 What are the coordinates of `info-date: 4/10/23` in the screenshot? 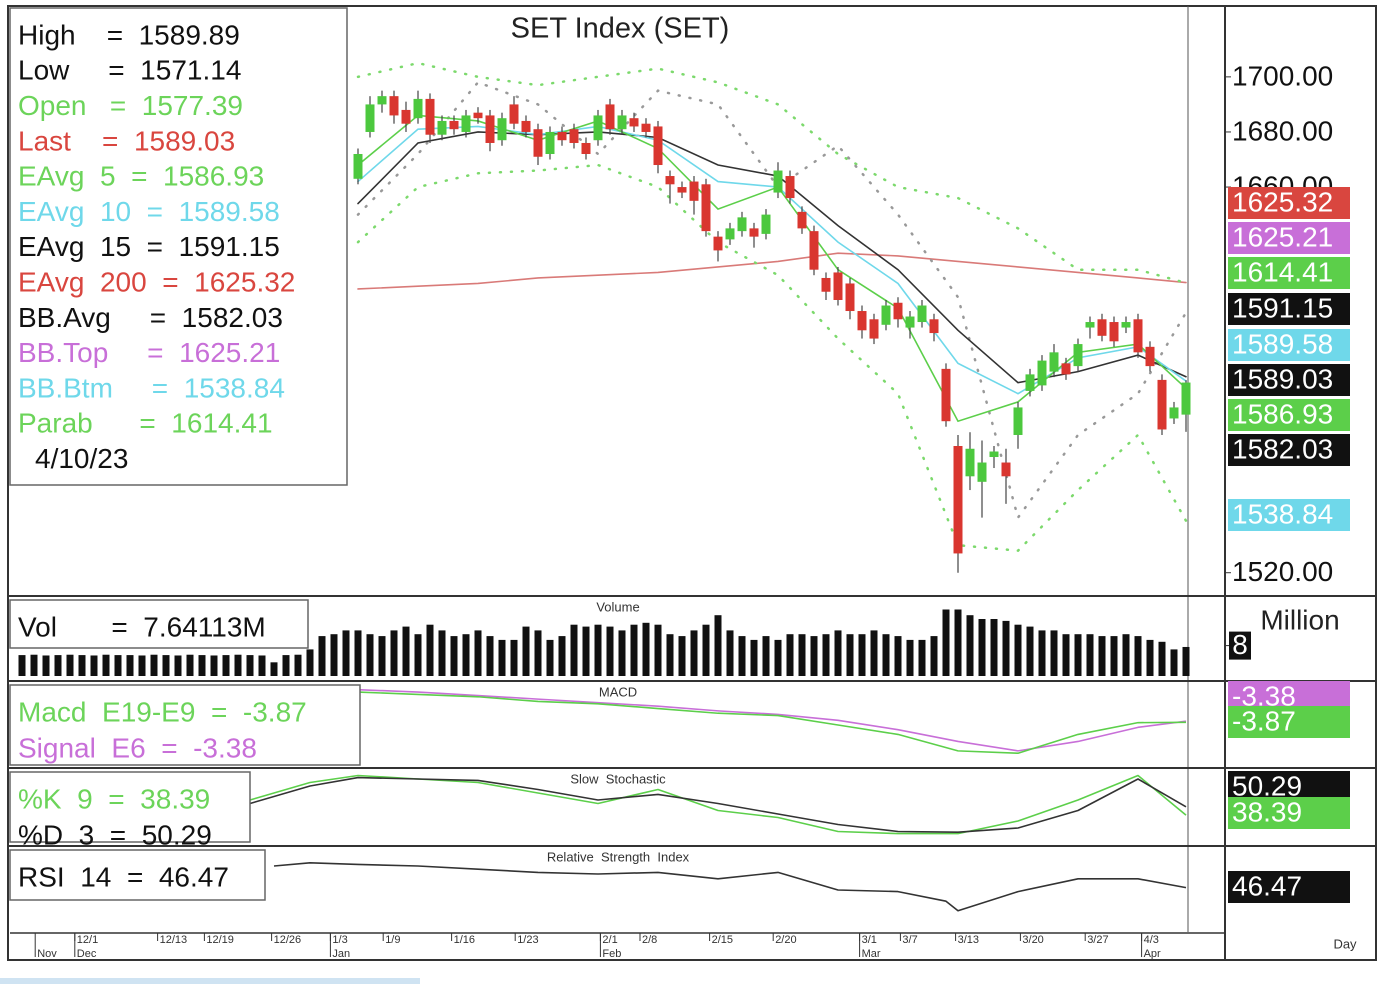 It's located at (81, 458).